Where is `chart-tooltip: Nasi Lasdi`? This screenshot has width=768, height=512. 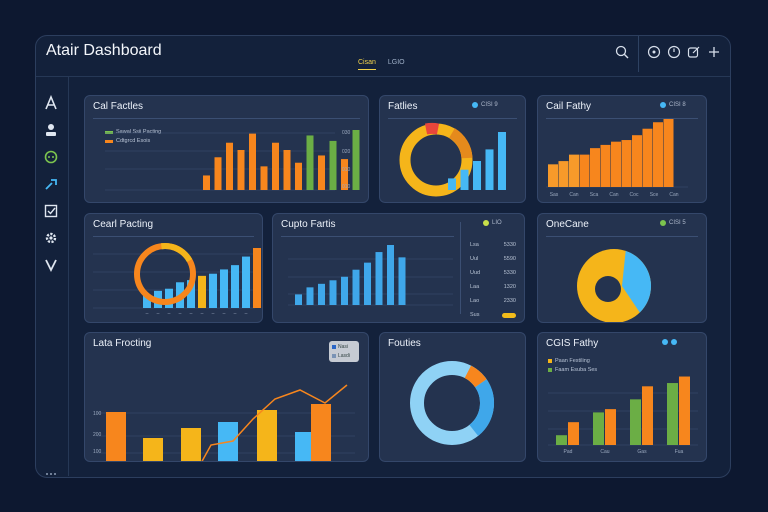 chart-tooltip: Nasi Lasdi is located at coordinates (344, 351).